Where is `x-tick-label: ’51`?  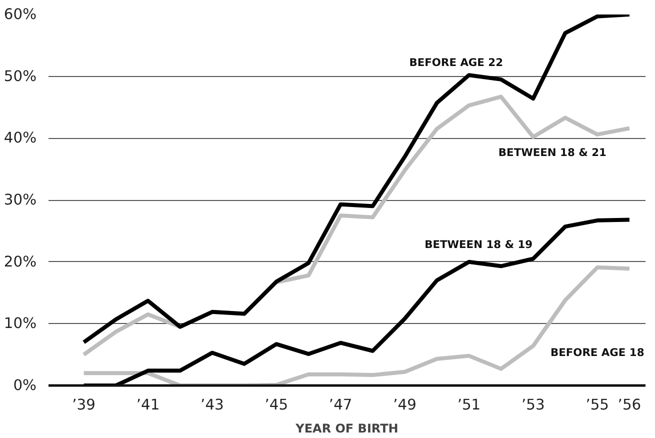
x-tick-label: ’51 is located at coordinates (469, 405).